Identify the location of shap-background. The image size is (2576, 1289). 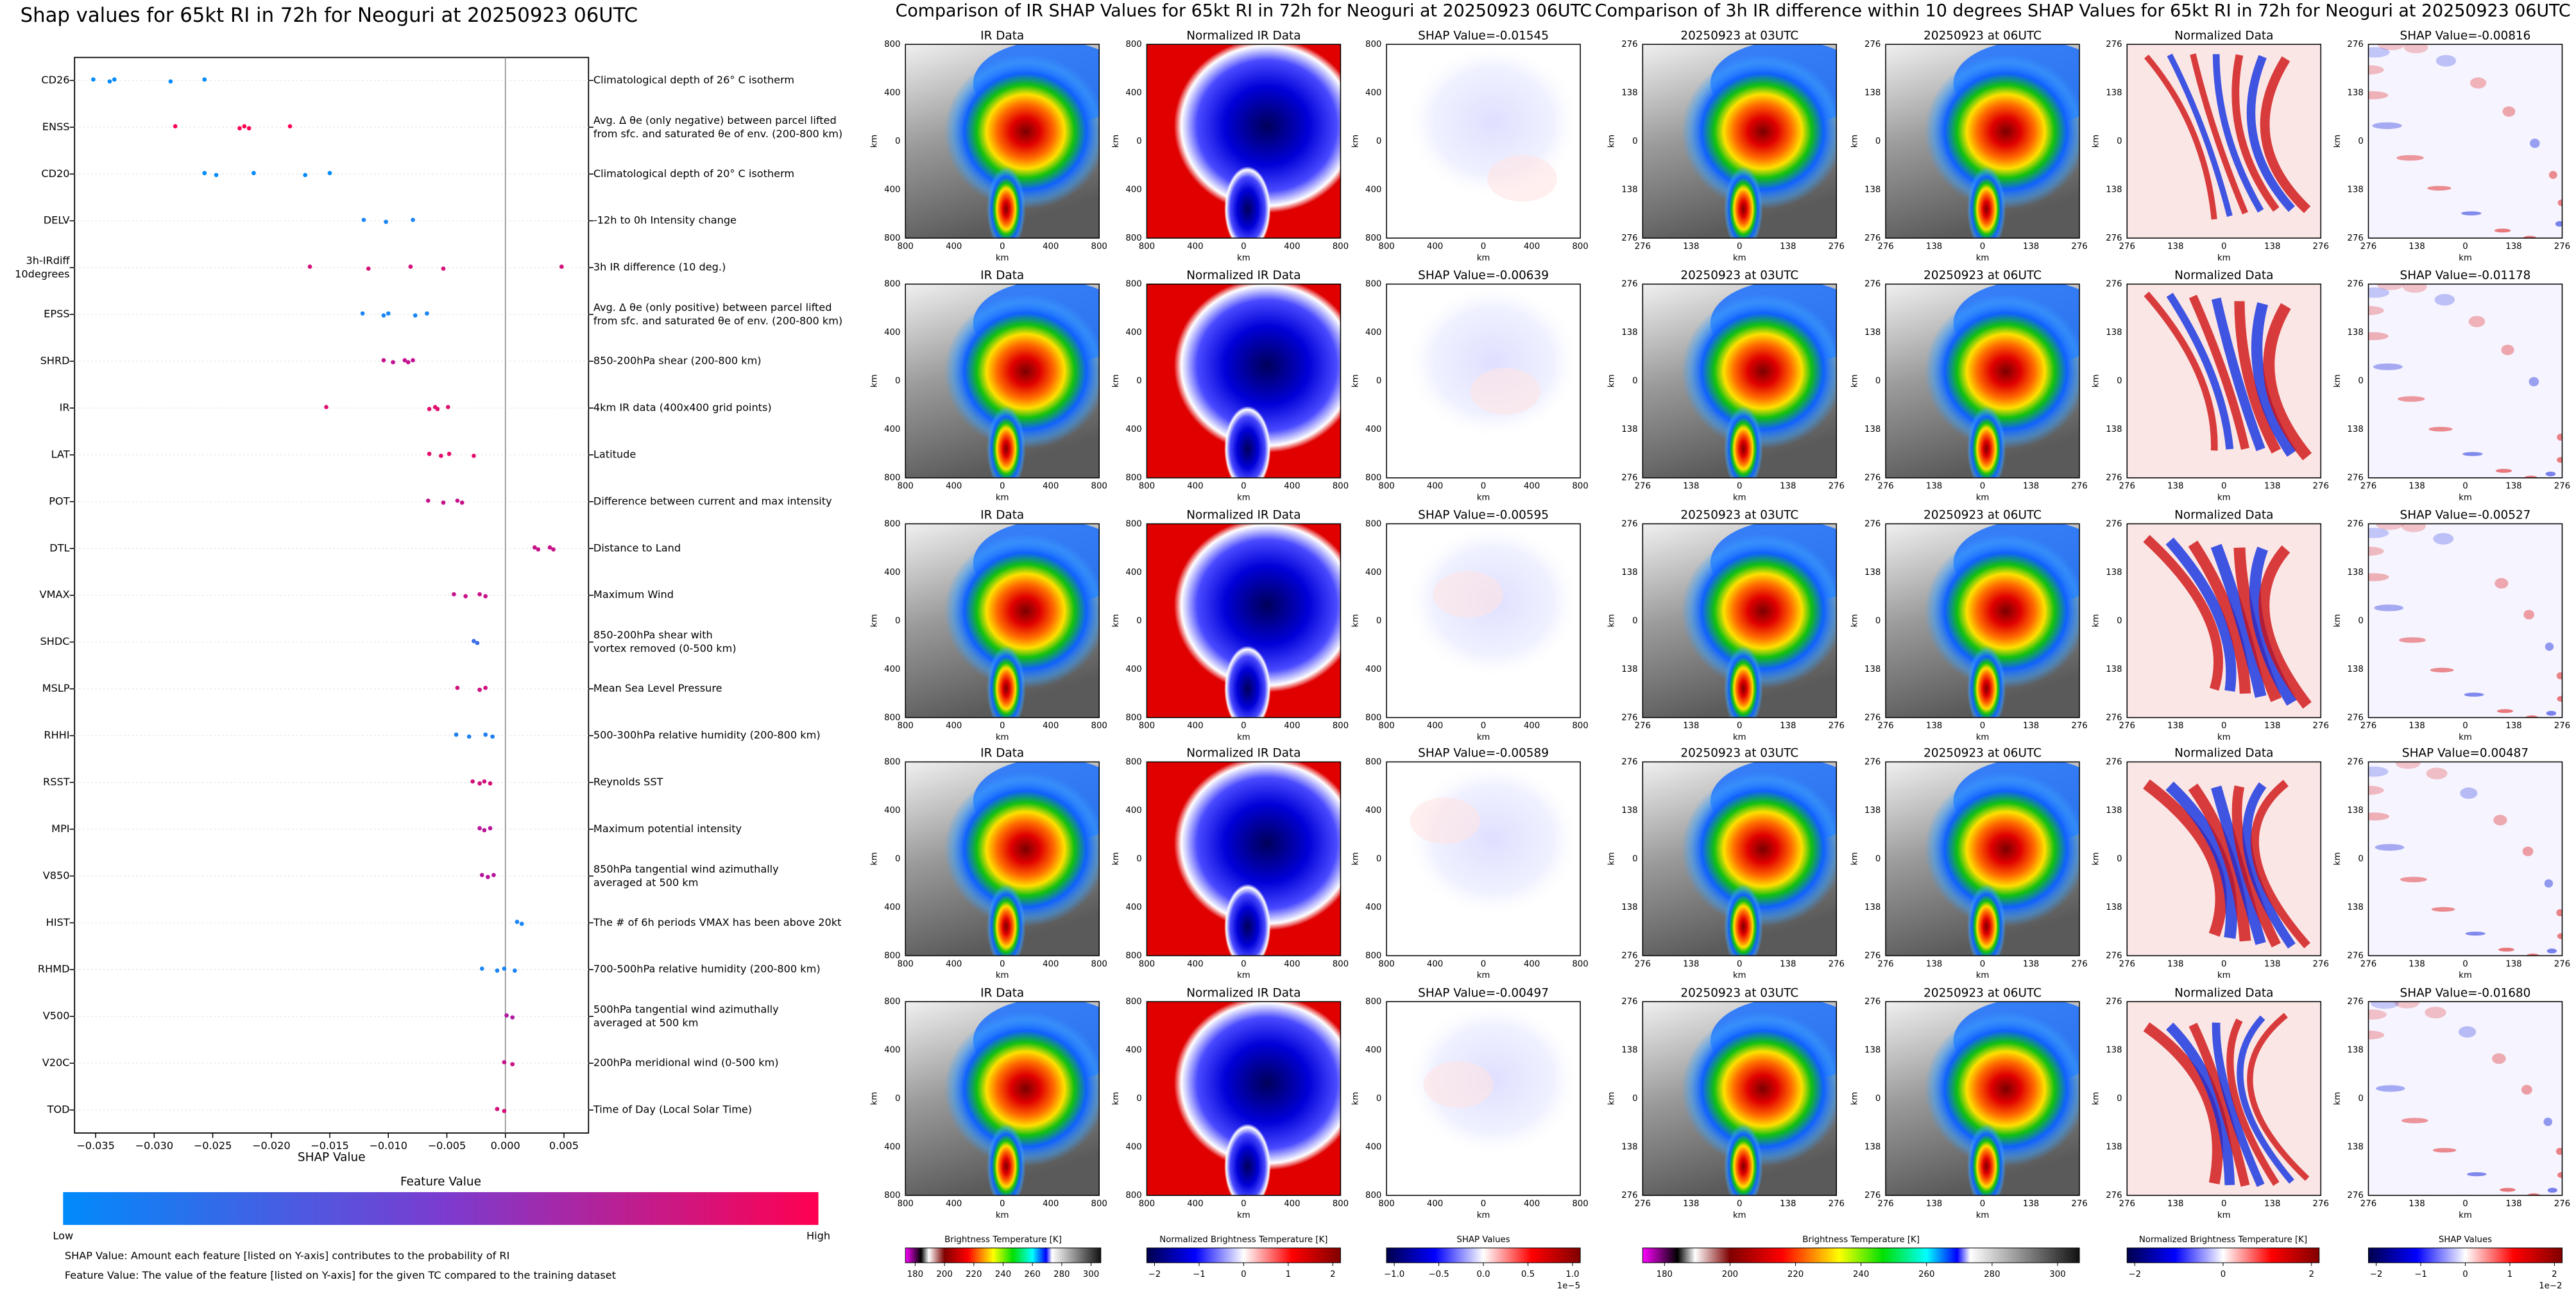
(2465, 621).